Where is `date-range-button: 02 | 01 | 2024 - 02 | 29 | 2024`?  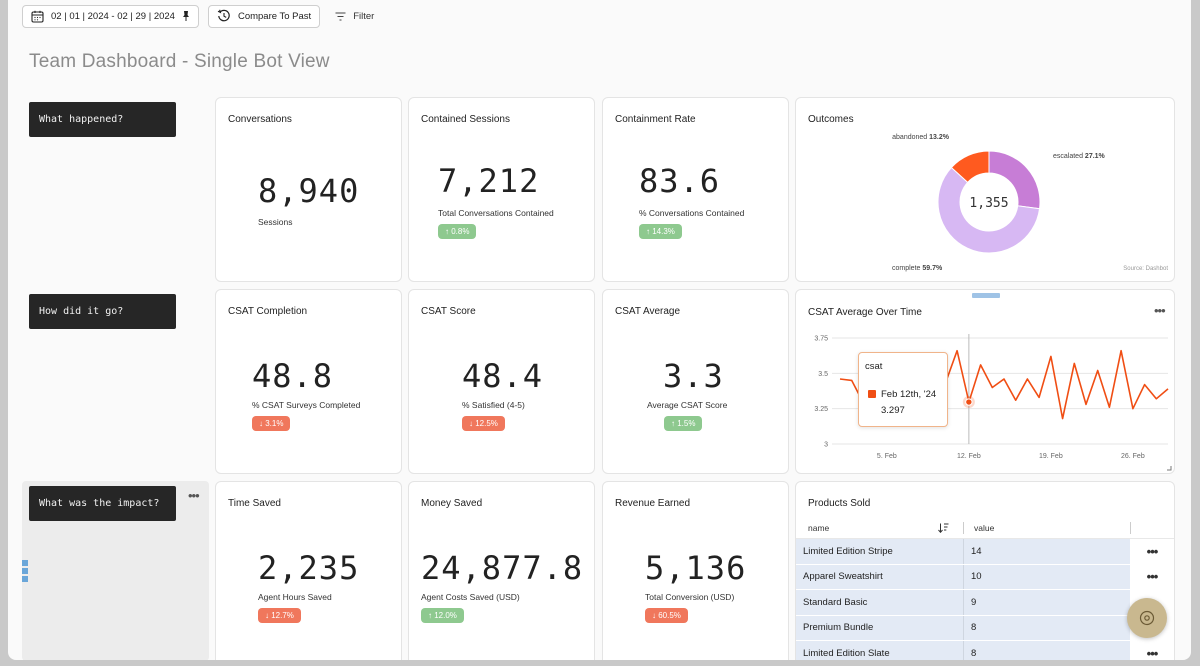 date-range-button: 02 | 01 | 2024 - 02 | 29 | 2024 is located at coordinates (110, 16).